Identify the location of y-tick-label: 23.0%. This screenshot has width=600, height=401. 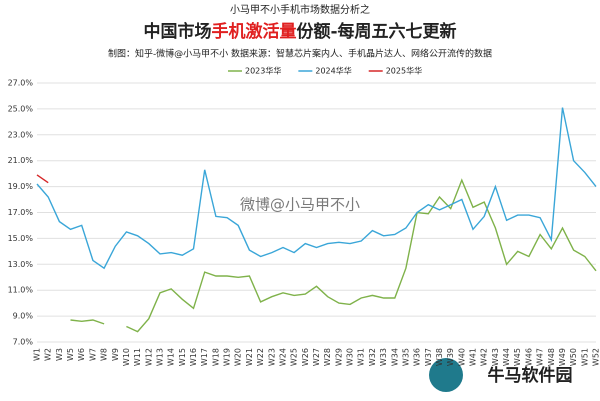
(21, 134).